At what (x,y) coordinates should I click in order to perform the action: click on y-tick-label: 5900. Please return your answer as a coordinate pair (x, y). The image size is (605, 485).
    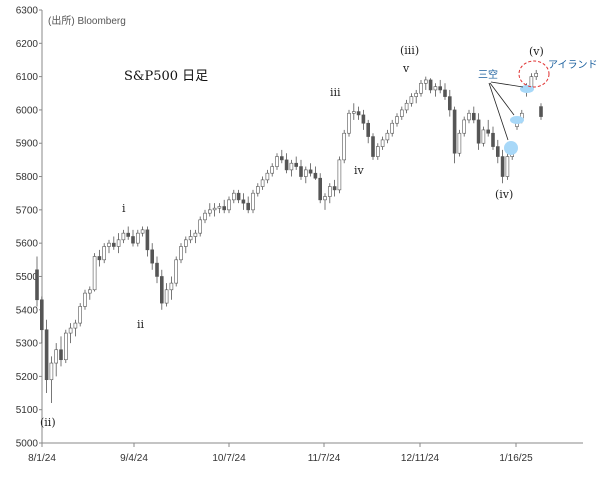
    Looking at the image, I should click on (27, 144).